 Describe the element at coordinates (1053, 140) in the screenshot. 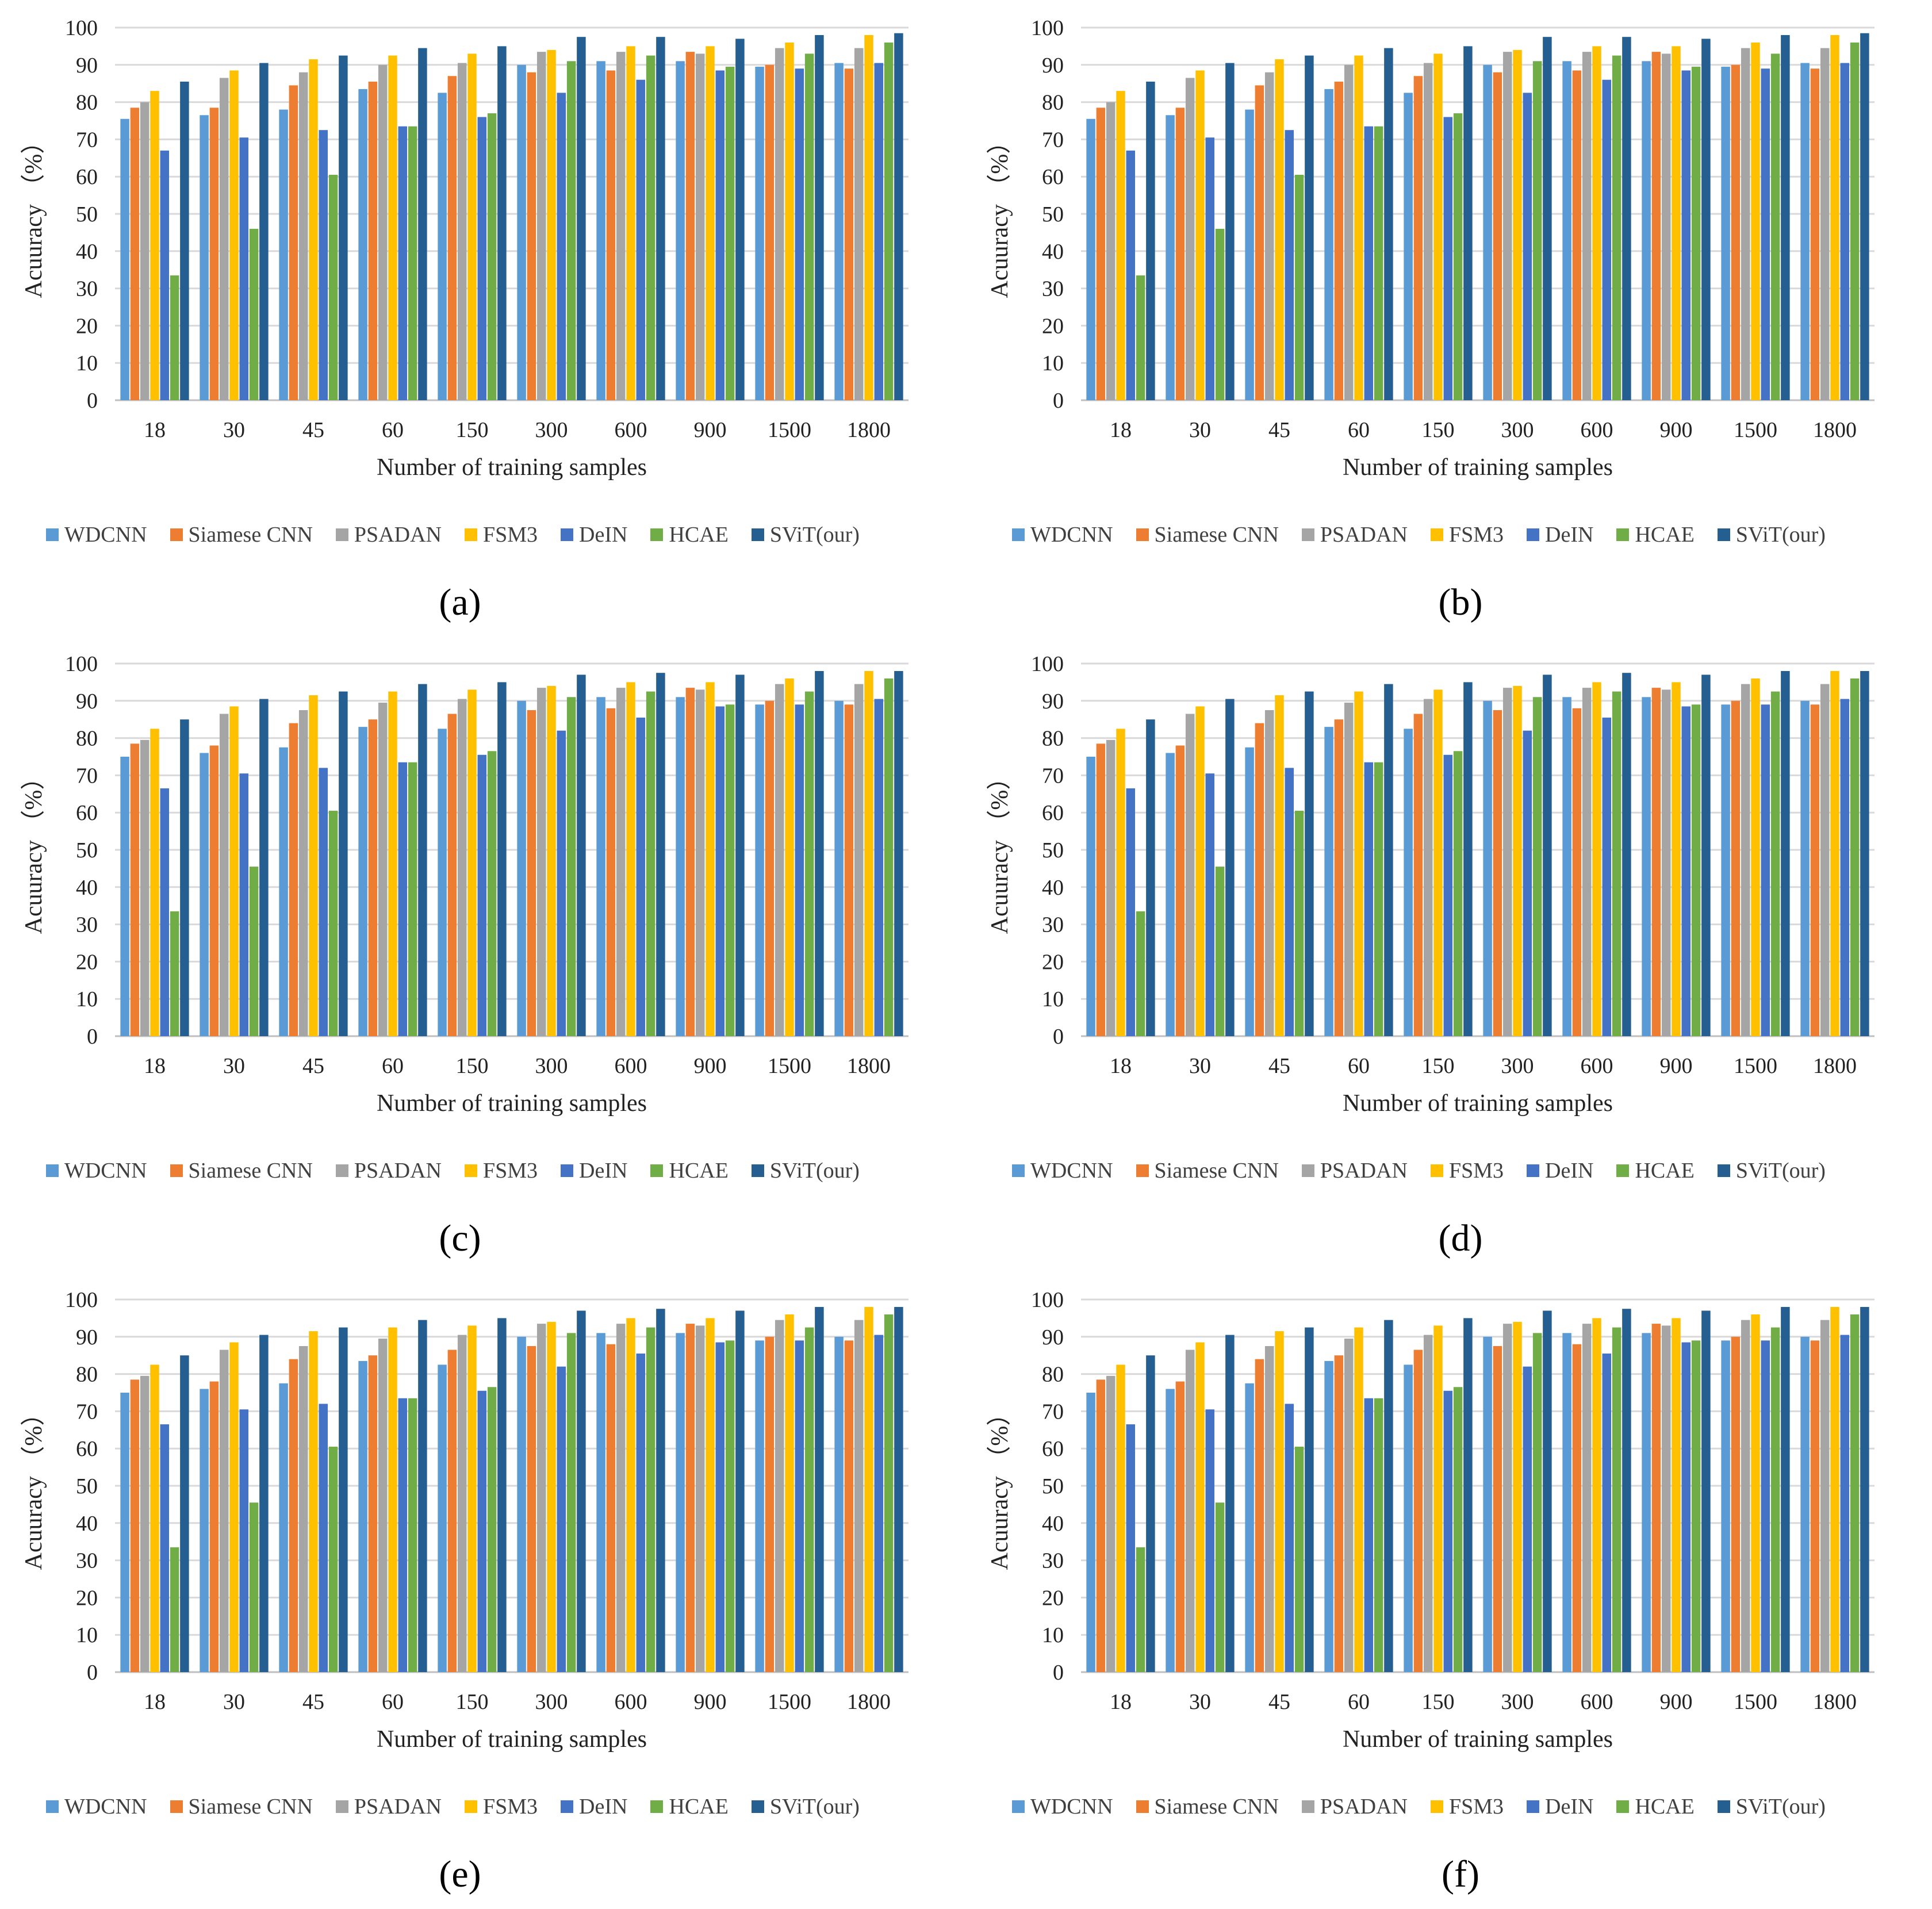

I see `y-tick-label: 70` at that location.